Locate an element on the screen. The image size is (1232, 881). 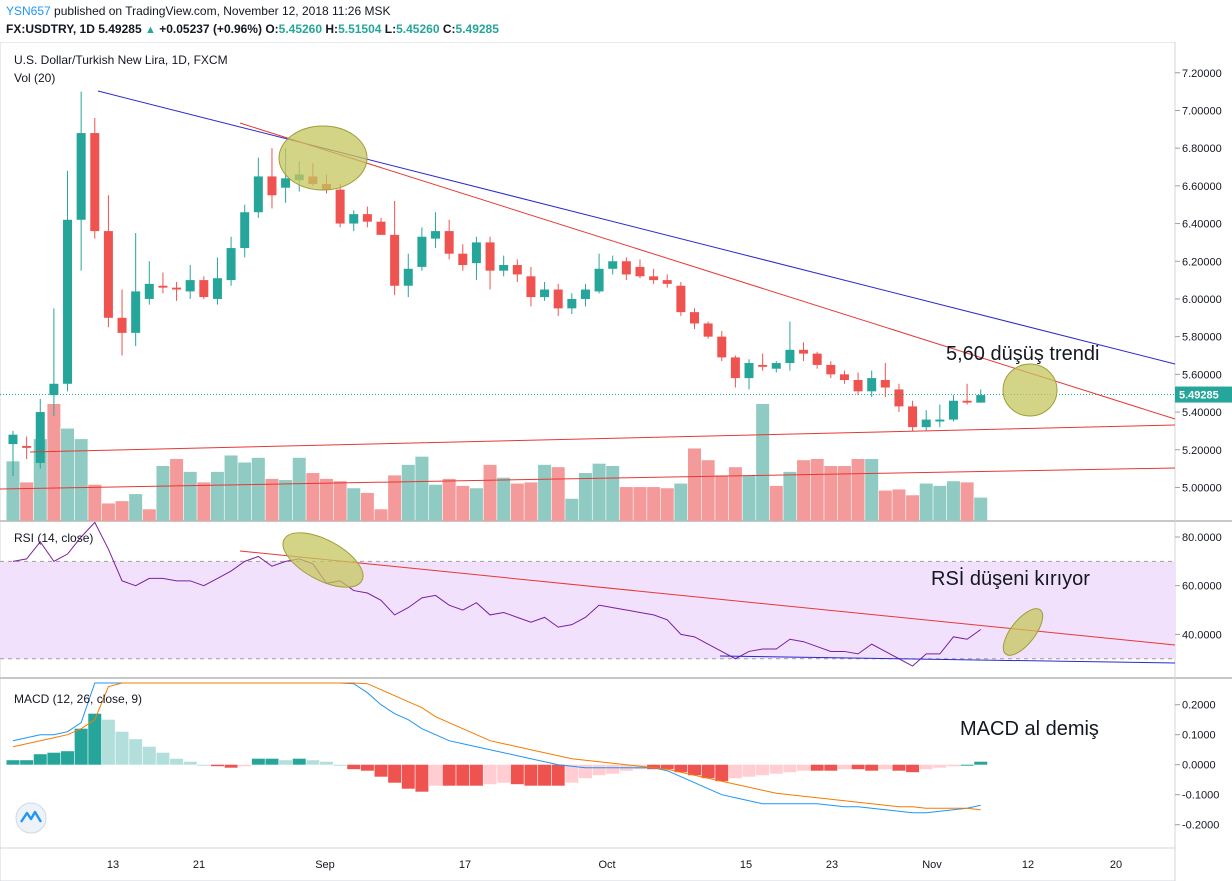
author-name: YSN657 is located at coordinates (28, 11).